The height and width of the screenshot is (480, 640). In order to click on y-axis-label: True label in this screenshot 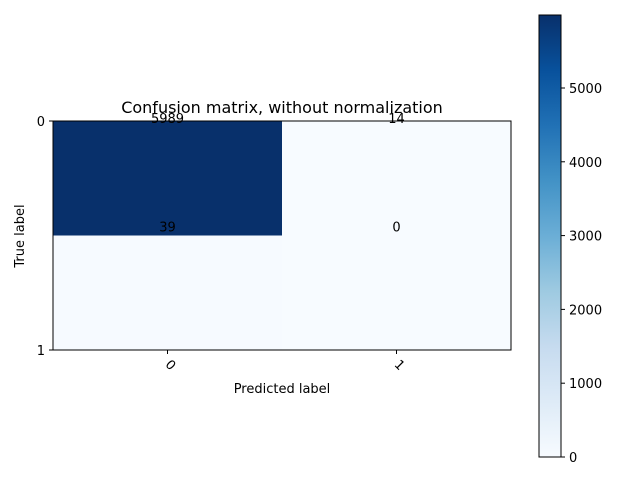, I will do `click(20, 236)`.